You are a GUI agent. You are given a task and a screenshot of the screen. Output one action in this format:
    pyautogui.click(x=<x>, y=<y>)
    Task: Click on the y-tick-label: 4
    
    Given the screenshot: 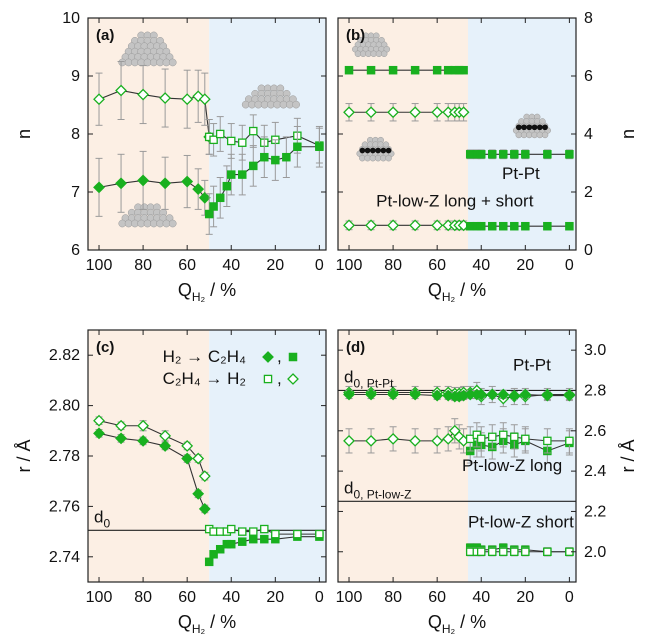 What is the action you would take?
    pyautogui.click(x=588, y=134)
    